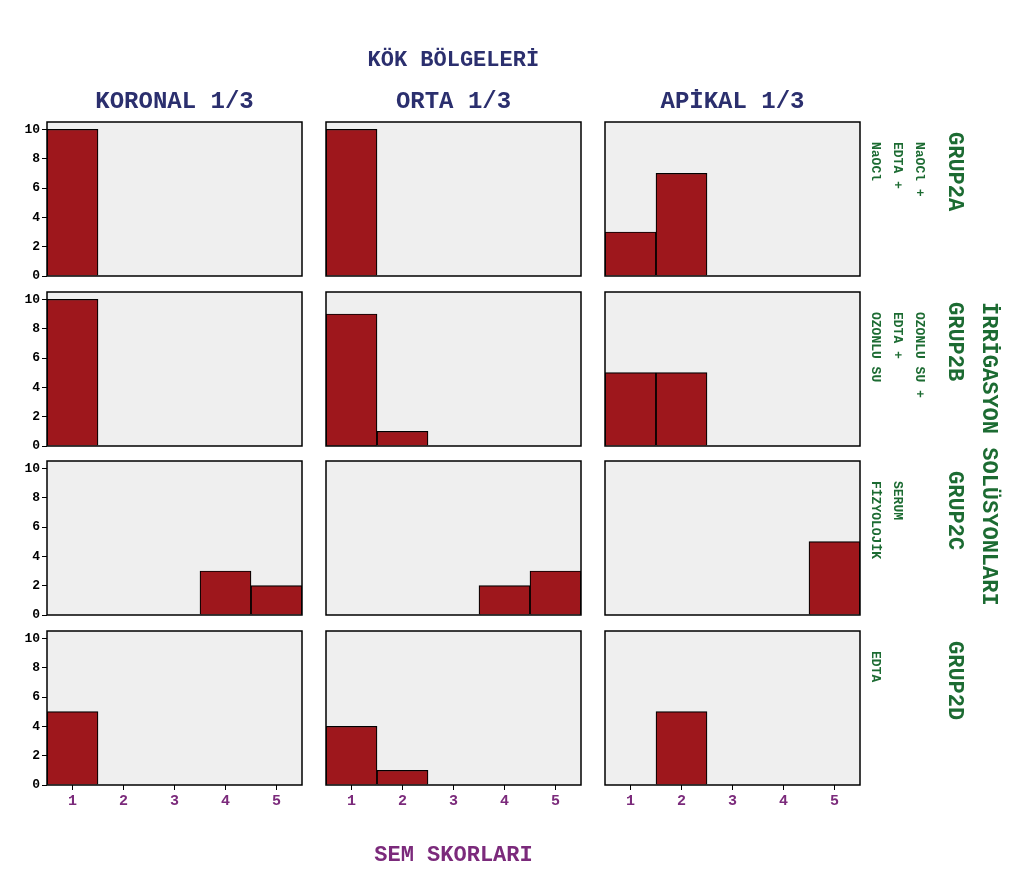 This screenshot has height=879, width=1011. What do you see at coordinates (897, 170) in the screenshot?
I see `y2-axis-title: NaOCl + EDTA + NaOCl` at bounding box center [897, 170].